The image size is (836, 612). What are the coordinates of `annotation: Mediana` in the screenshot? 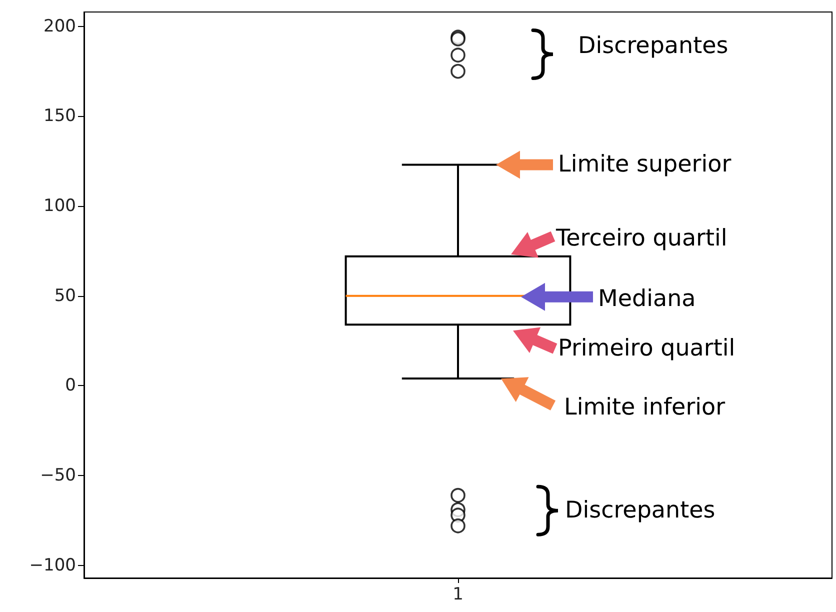 It's located at (647, 299).